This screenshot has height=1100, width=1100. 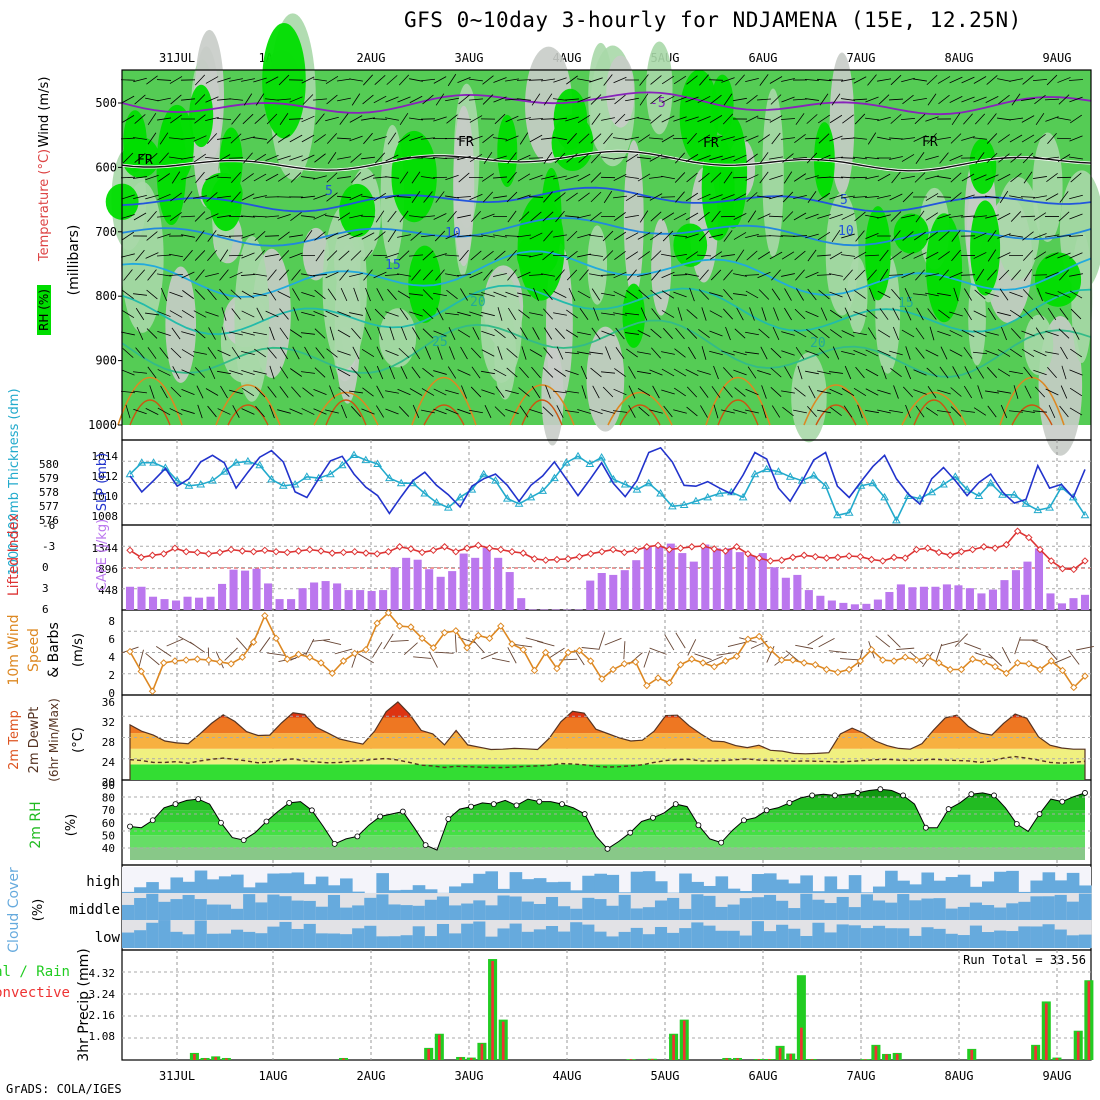 I want to click on precip-conv-bar, so click(x=737, y=1059).